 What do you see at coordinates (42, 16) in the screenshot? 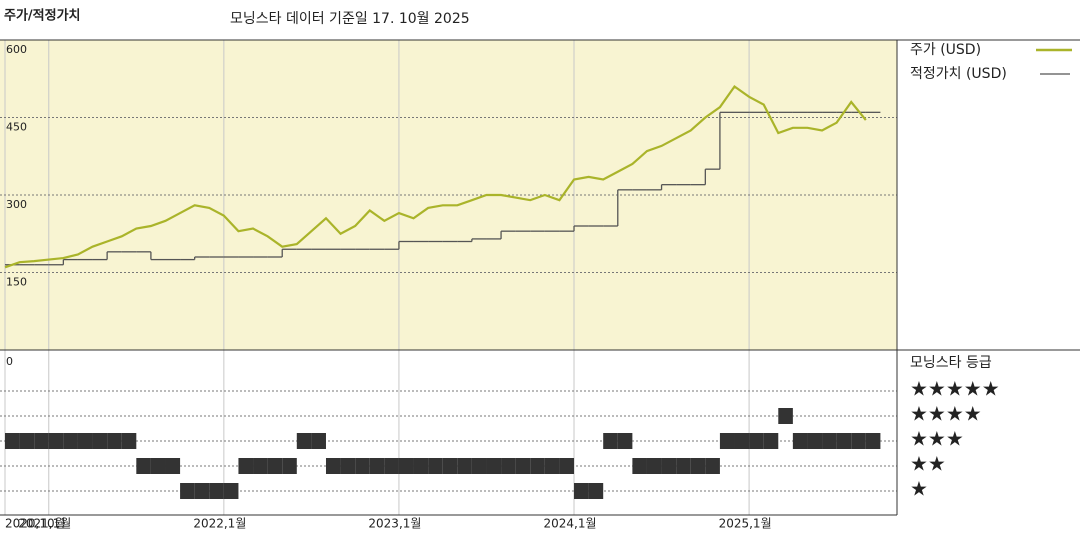
I see `chart-title: 주가/적정가치` at bounding box center [42, 16].